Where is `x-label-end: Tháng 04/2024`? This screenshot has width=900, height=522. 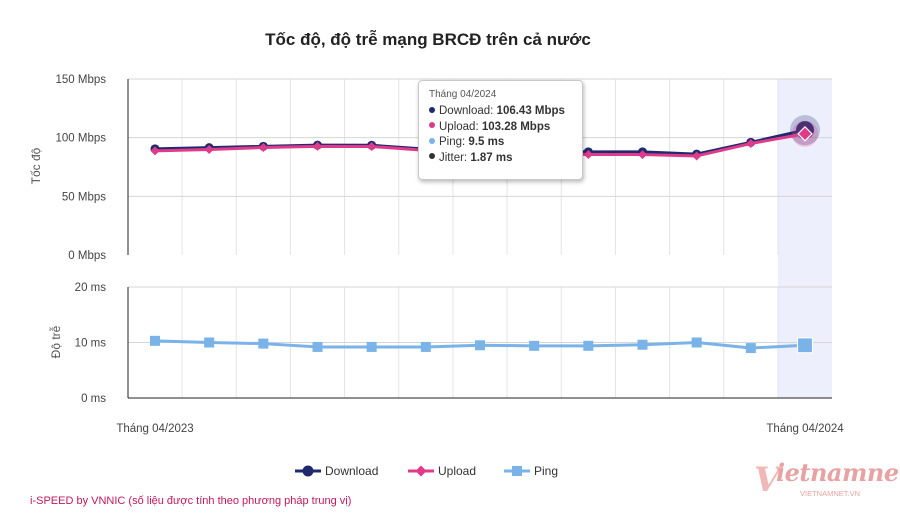 x-label-end: Tháng 04/2024 is located at coordinates (805, 429).